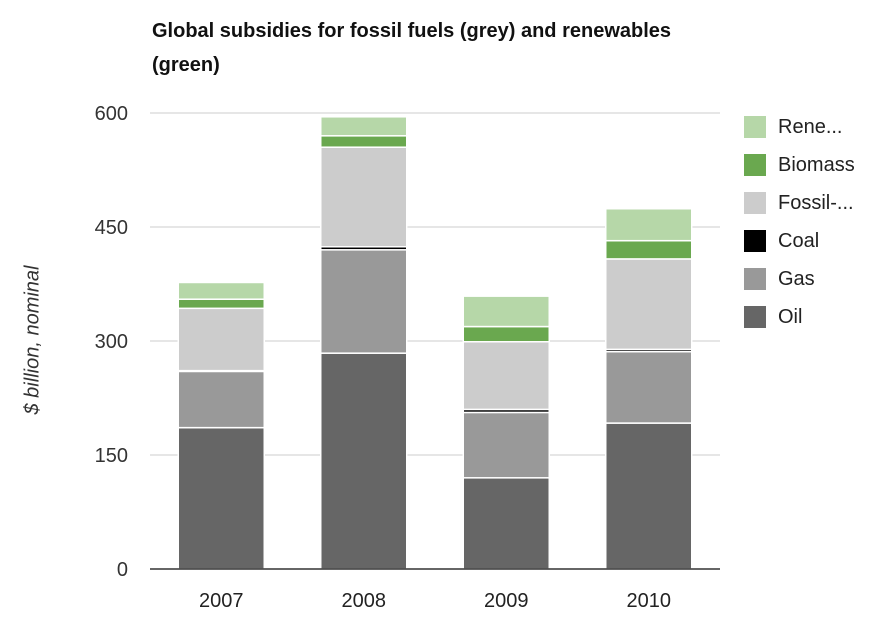 The image size is (892, 622). I want to click on legend-item: Oil, so click(799, 317).